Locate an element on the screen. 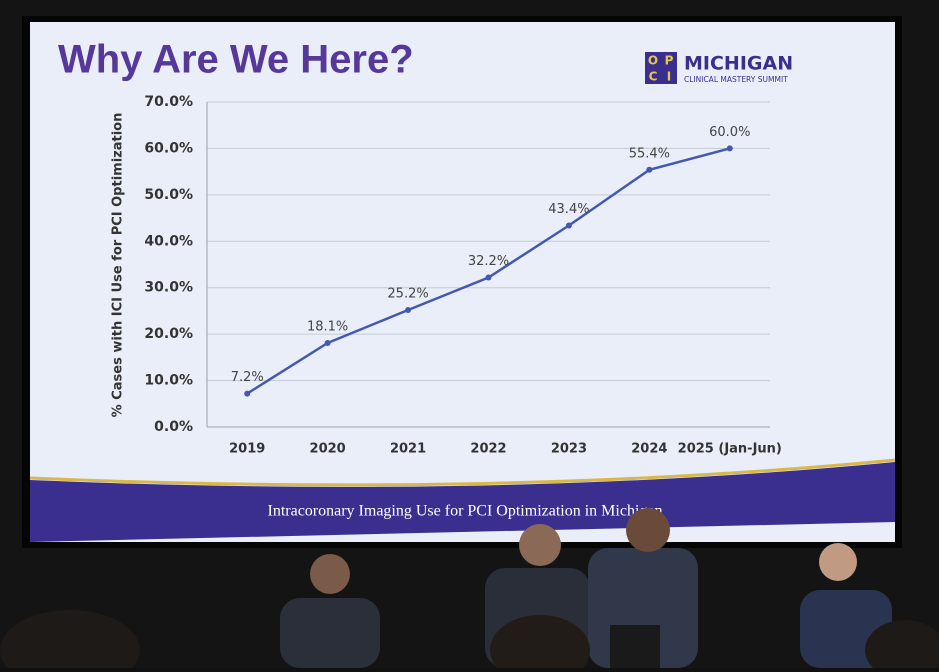  logo: O PC I MICHIGAN CLINICAL MASTERY SUMMIT is located at coordinates (719, 68).